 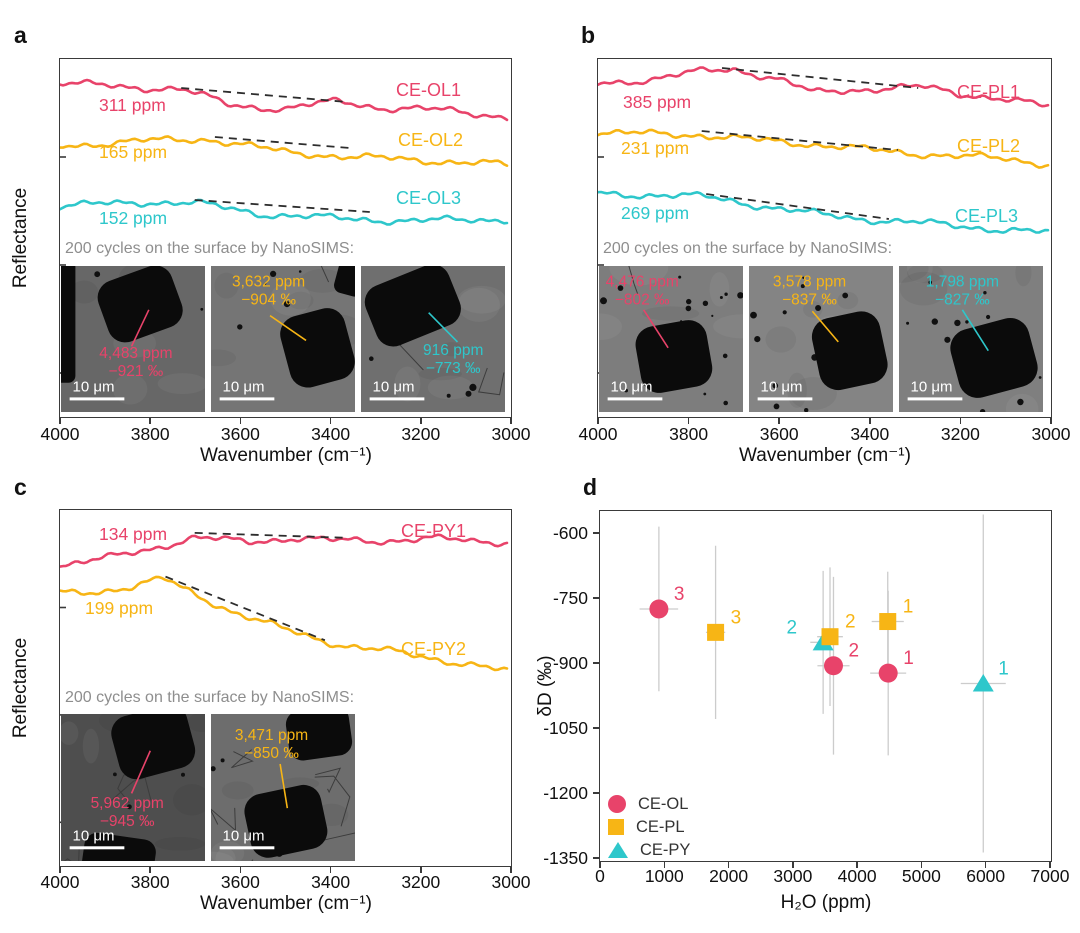 What do you see at coordinates (729, 876) in the screenshot?
I see `x-tick-label-d: 2000` at bounding box center [729, 876].